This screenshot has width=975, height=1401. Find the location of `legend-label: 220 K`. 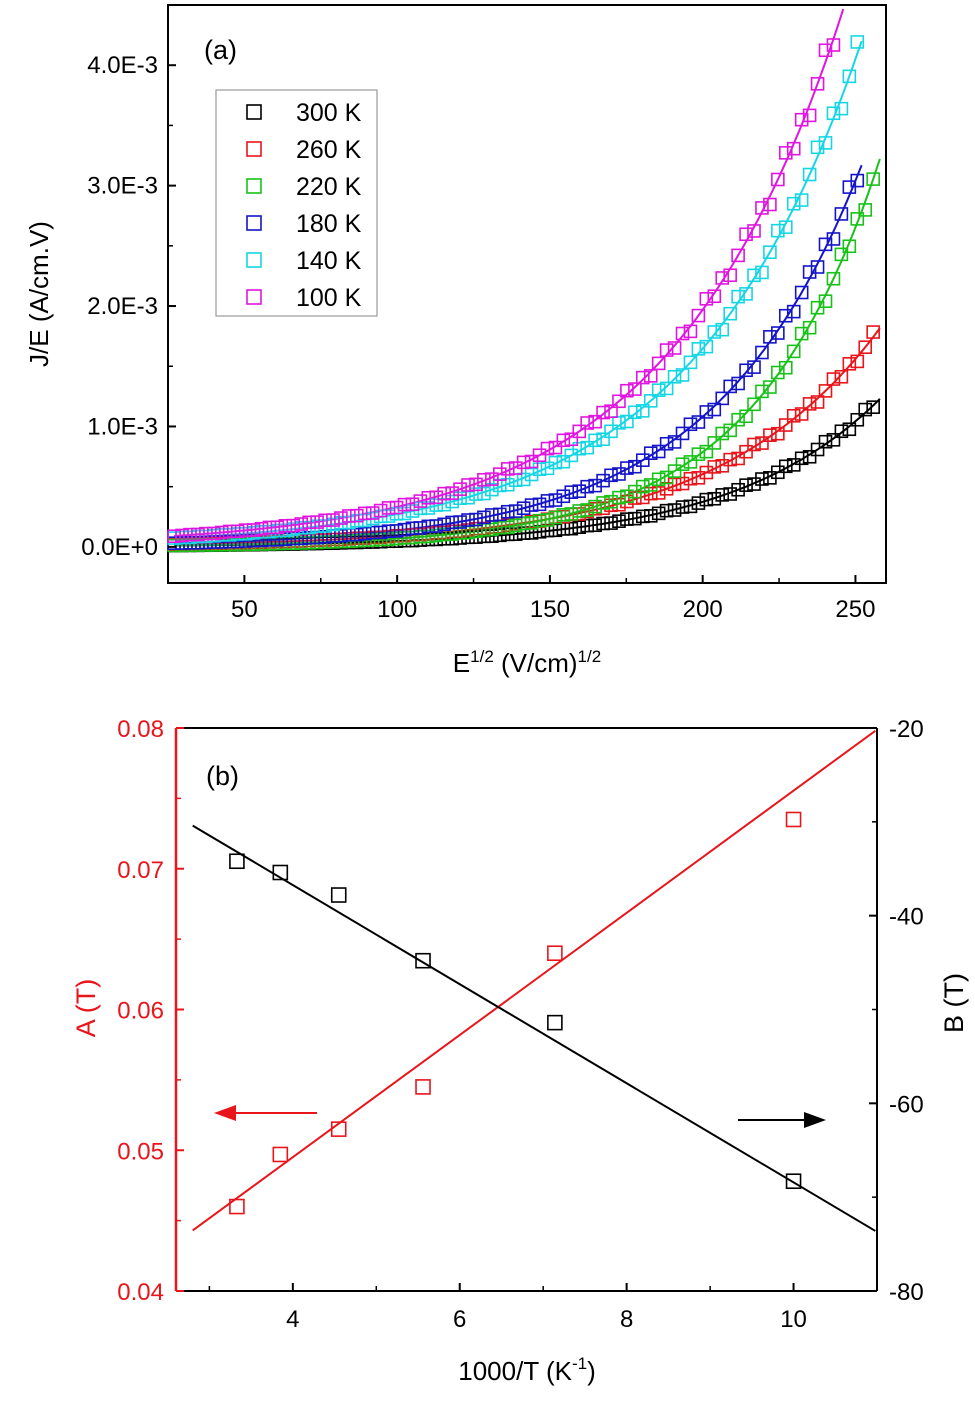

legend-label: 220 K is located at coordinates (329, 187).